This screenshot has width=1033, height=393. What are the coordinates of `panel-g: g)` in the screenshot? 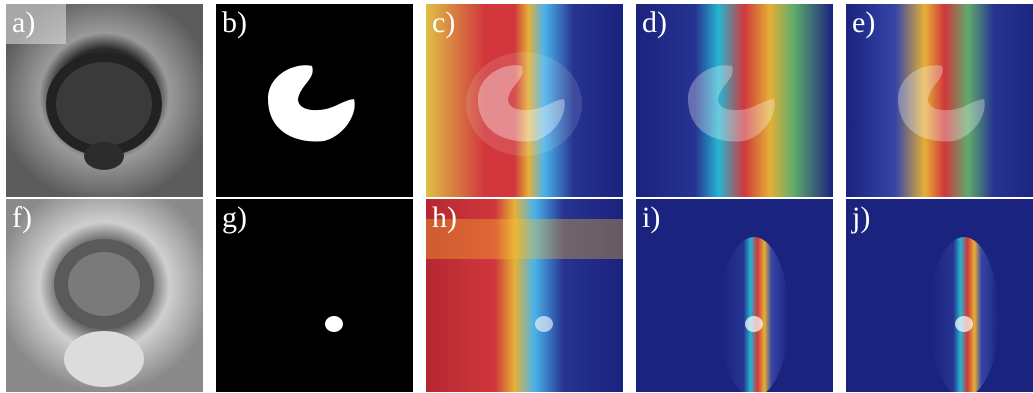 It's located at (314, 295).